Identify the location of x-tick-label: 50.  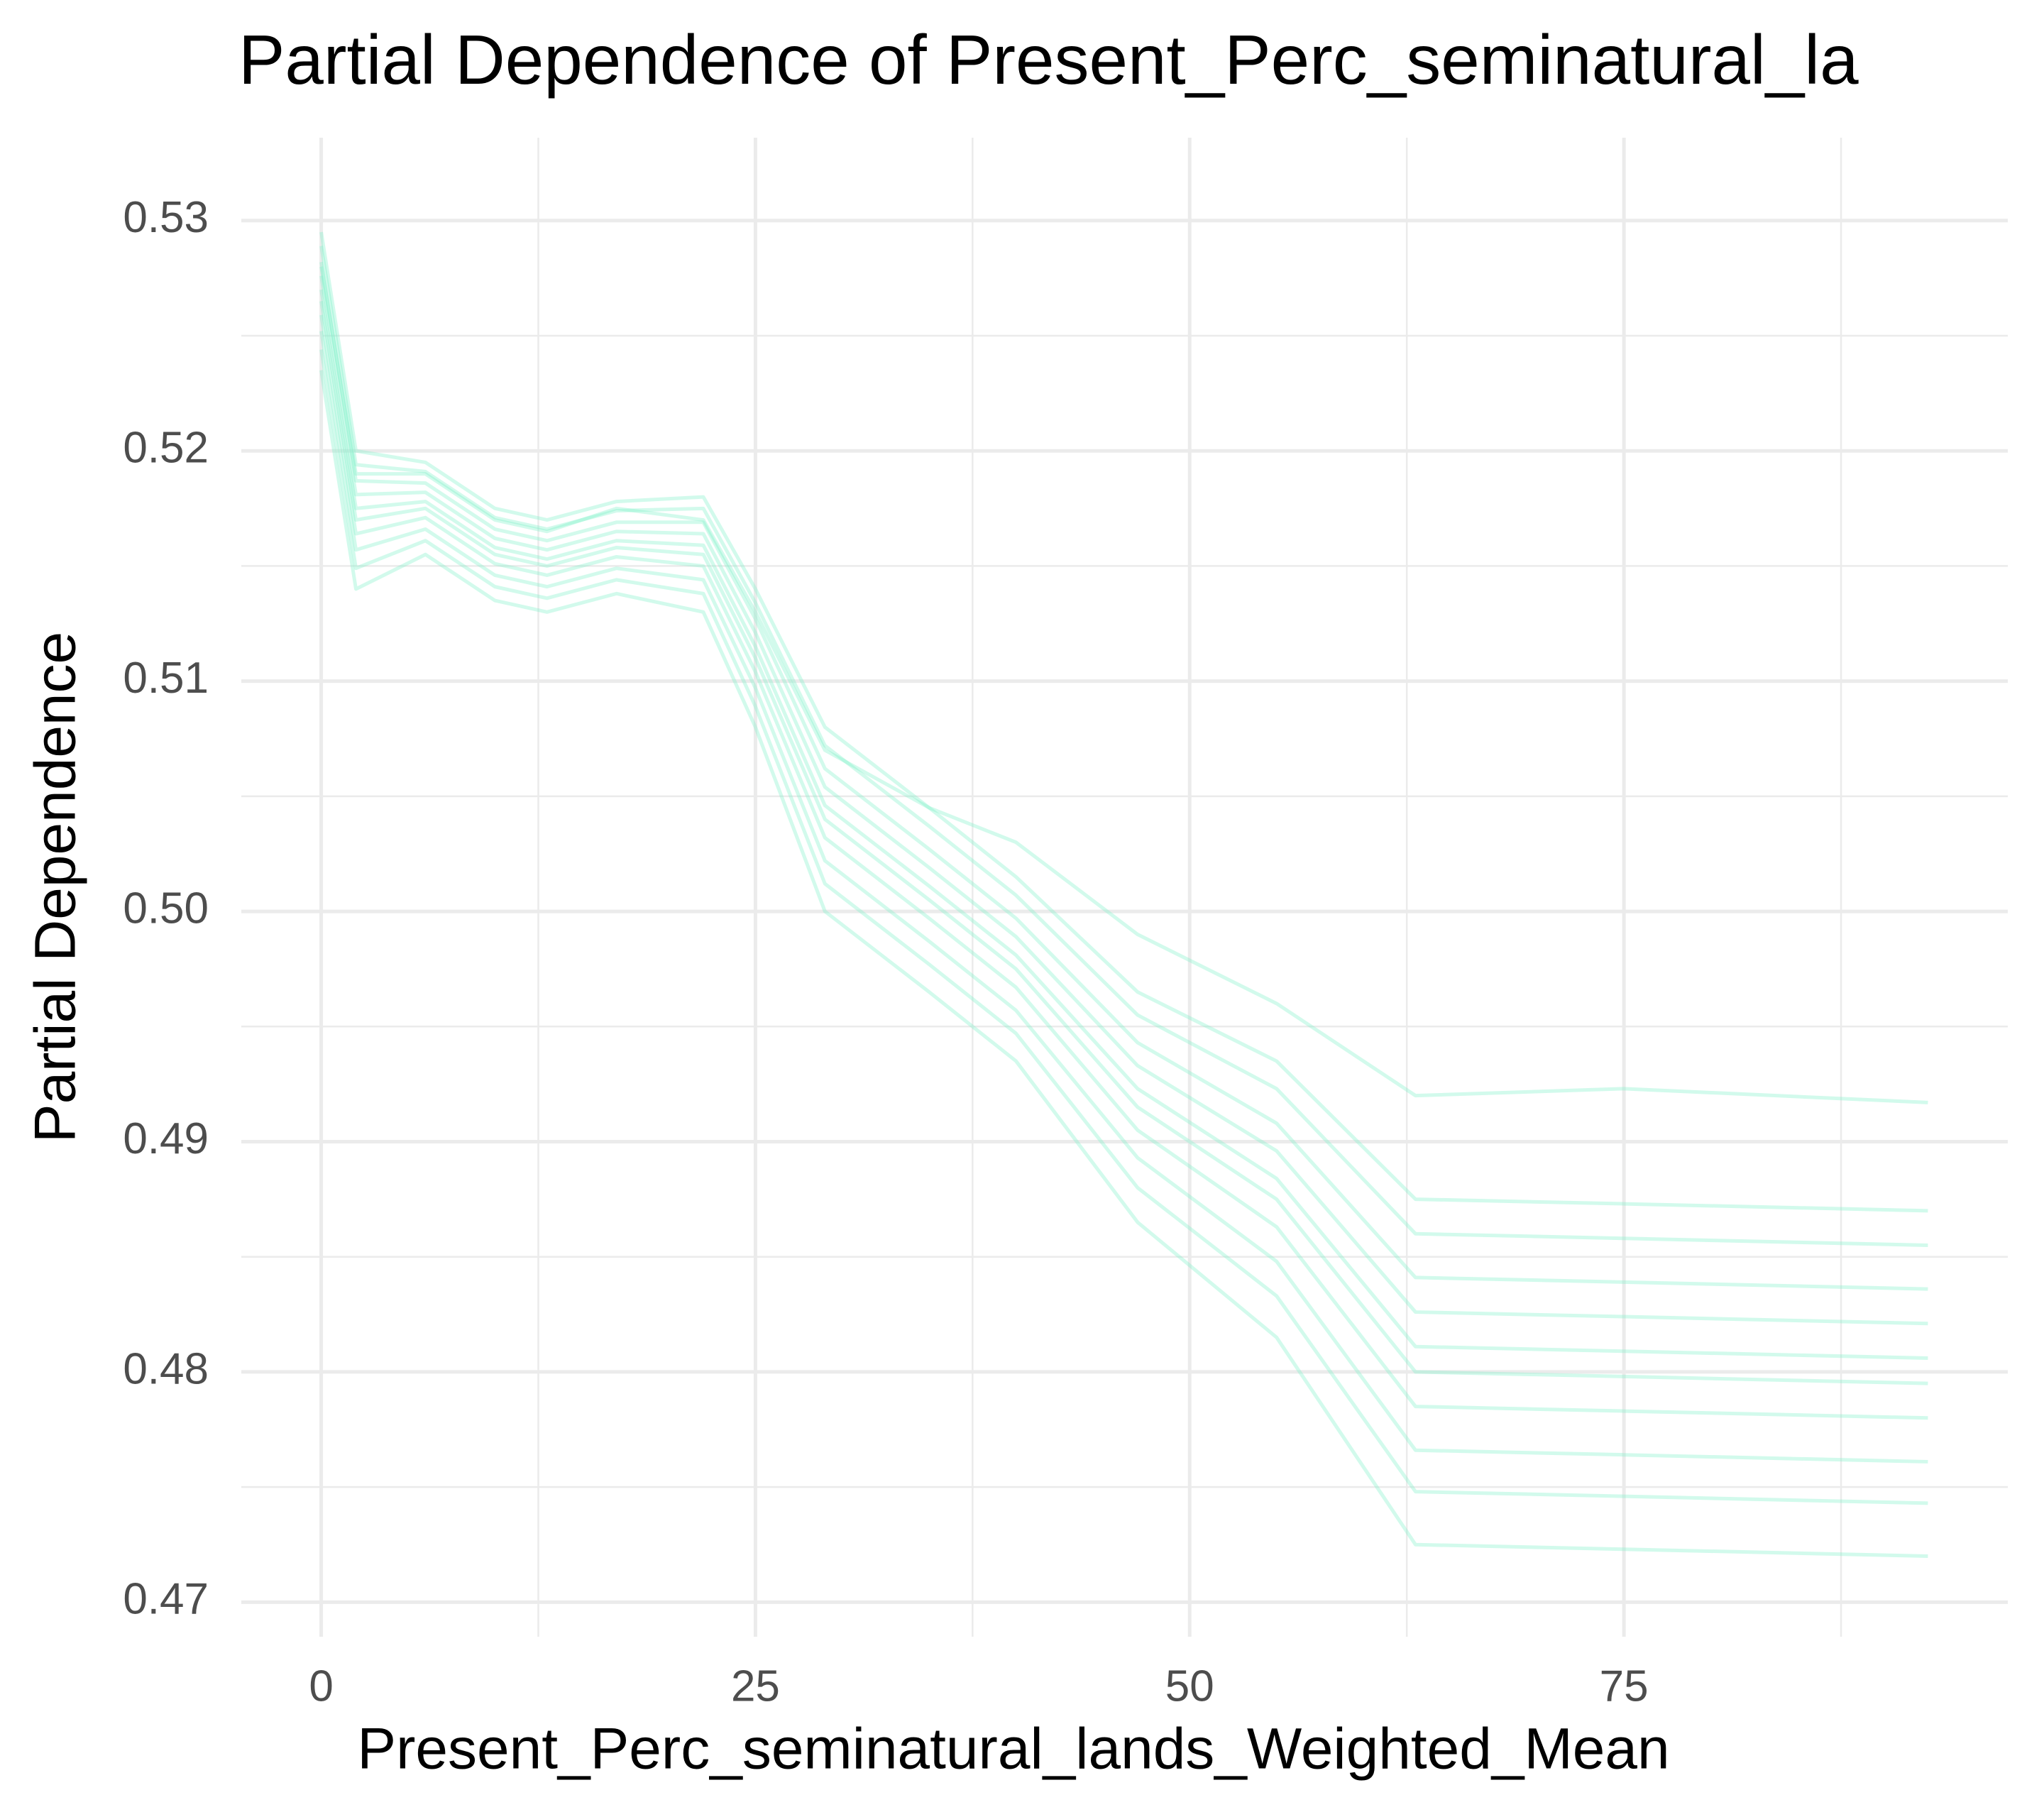
(1189, 1686).